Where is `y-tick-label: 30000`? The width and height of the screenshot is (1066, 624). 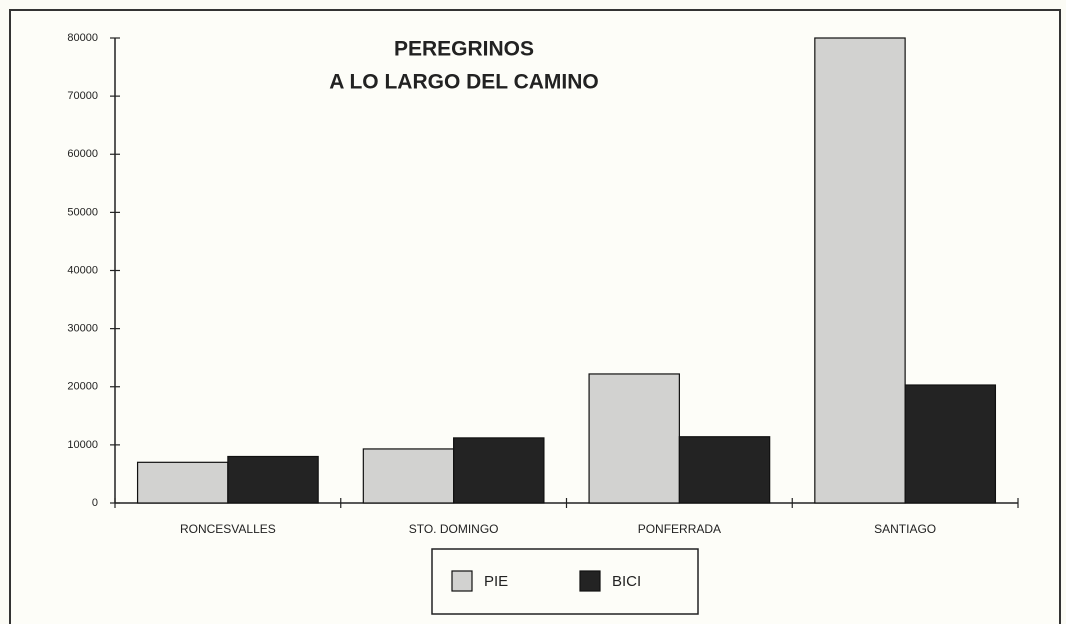 y-tick-label: 30000 is located at coordinates (82, 329).